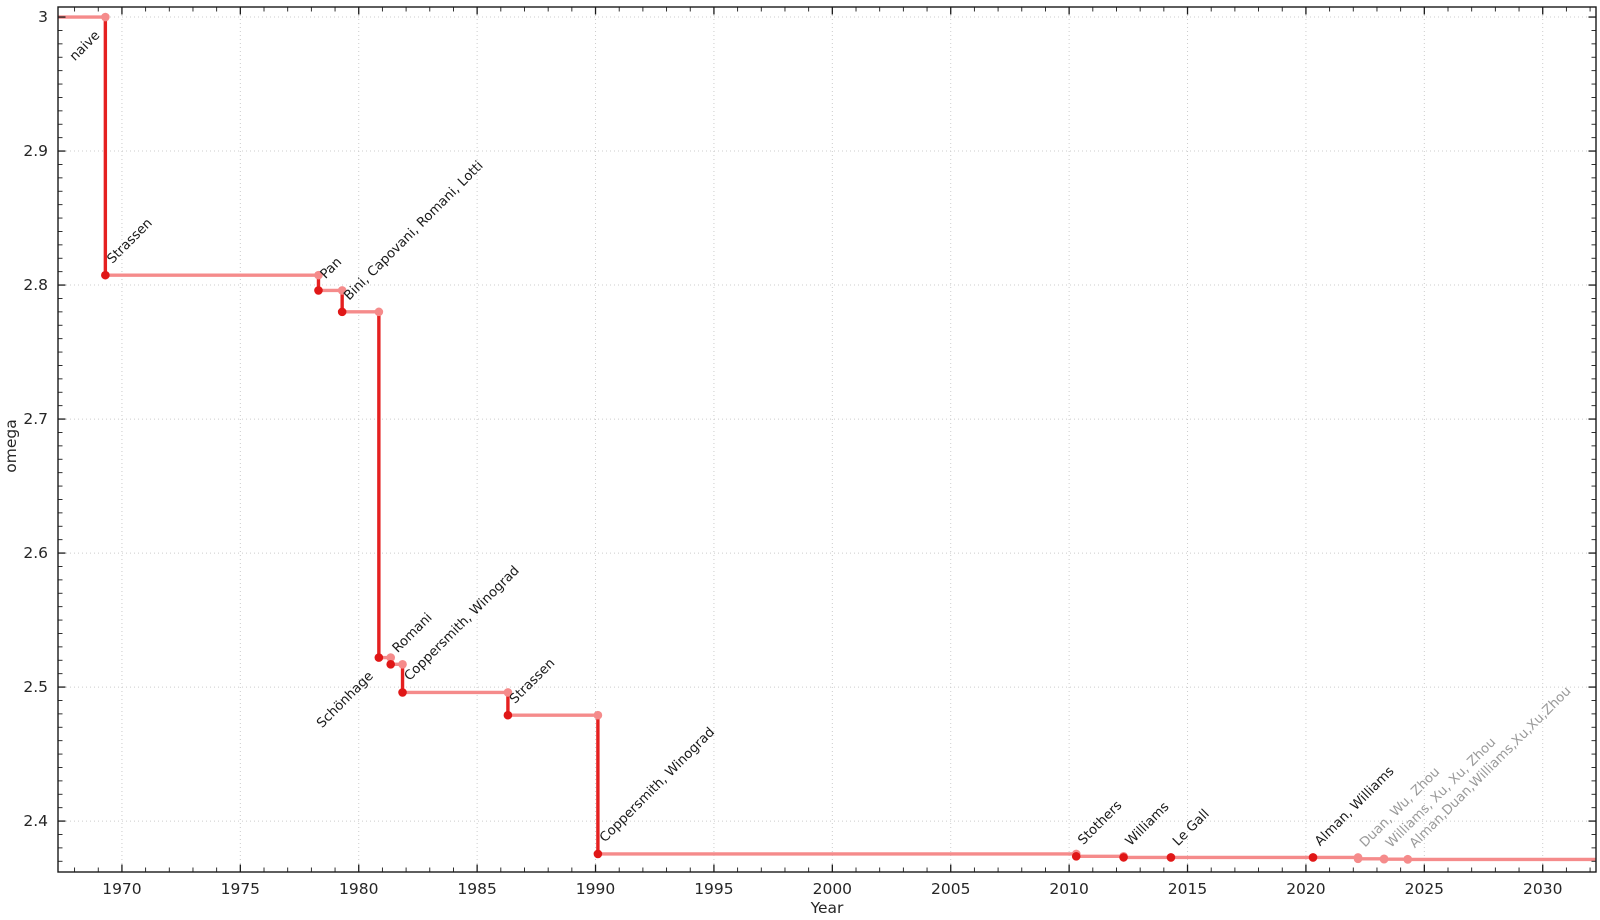 This screenshot has width=1600, height=920. I want to click on x-axis-title: Year, so click(827, 908).